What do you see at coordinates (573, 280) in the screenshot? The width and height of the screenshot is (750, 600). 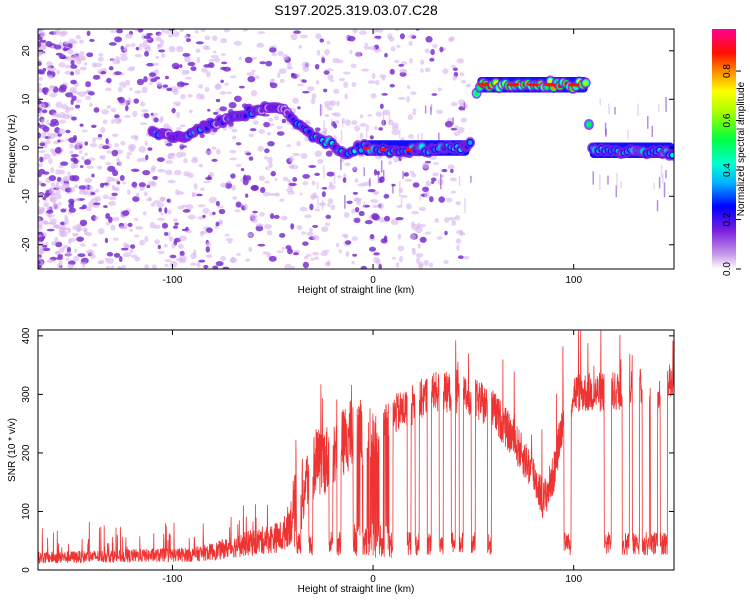 I see `spectrogram-xtick-label: 100` at bounding box center [573, 280].